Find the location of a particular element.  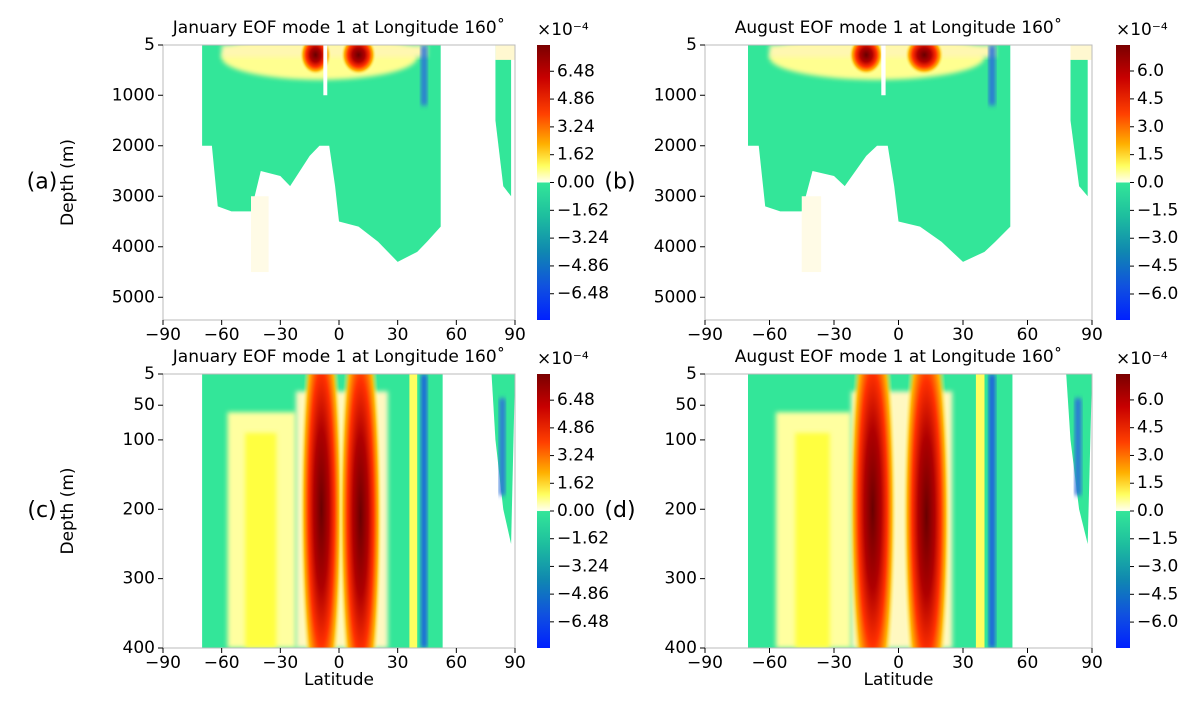

panel-label: (d) is located at coordinates (619, 510).